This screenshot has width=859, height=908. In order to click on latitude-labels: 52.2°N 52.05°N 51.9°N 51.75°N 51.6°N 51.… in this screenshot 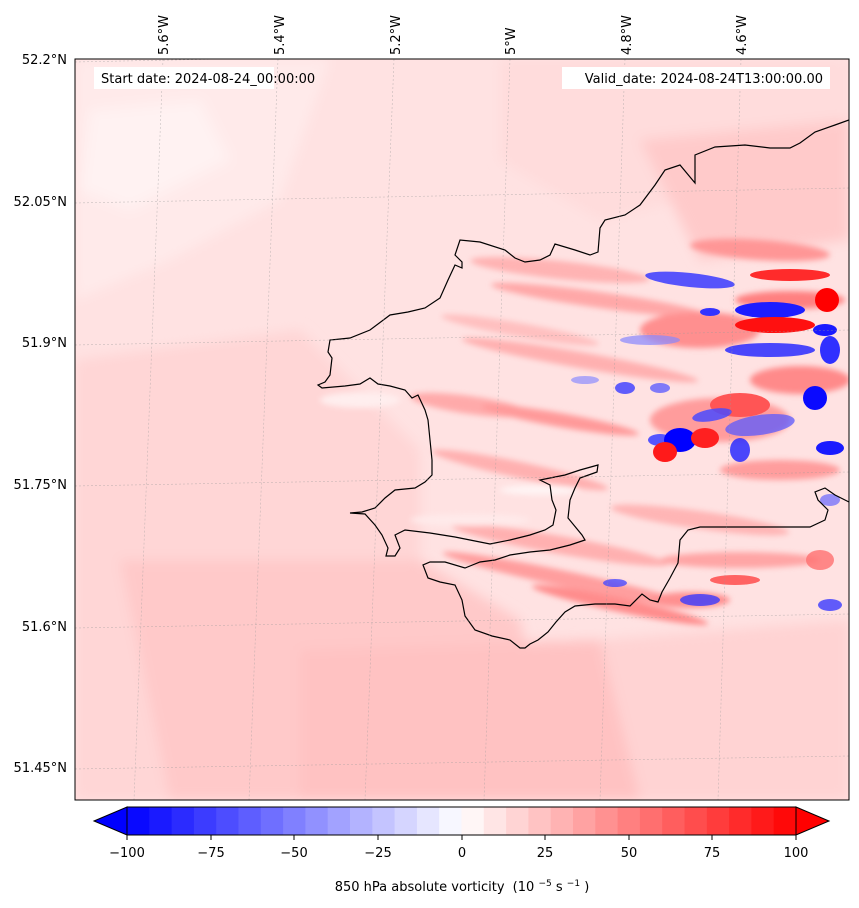, I will do `click(40, 414)`.